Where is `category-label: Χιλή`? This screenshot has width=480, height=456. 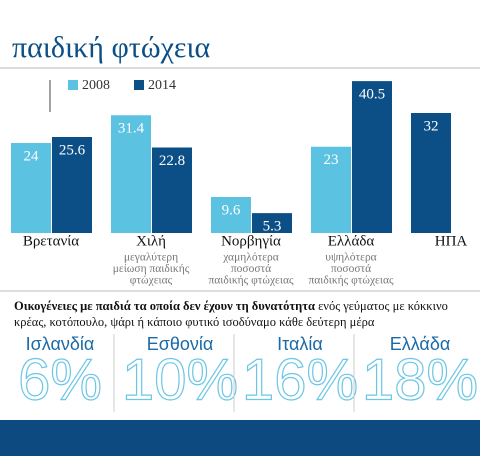 category-label: Χιλή is located at coordinates (151, 241).